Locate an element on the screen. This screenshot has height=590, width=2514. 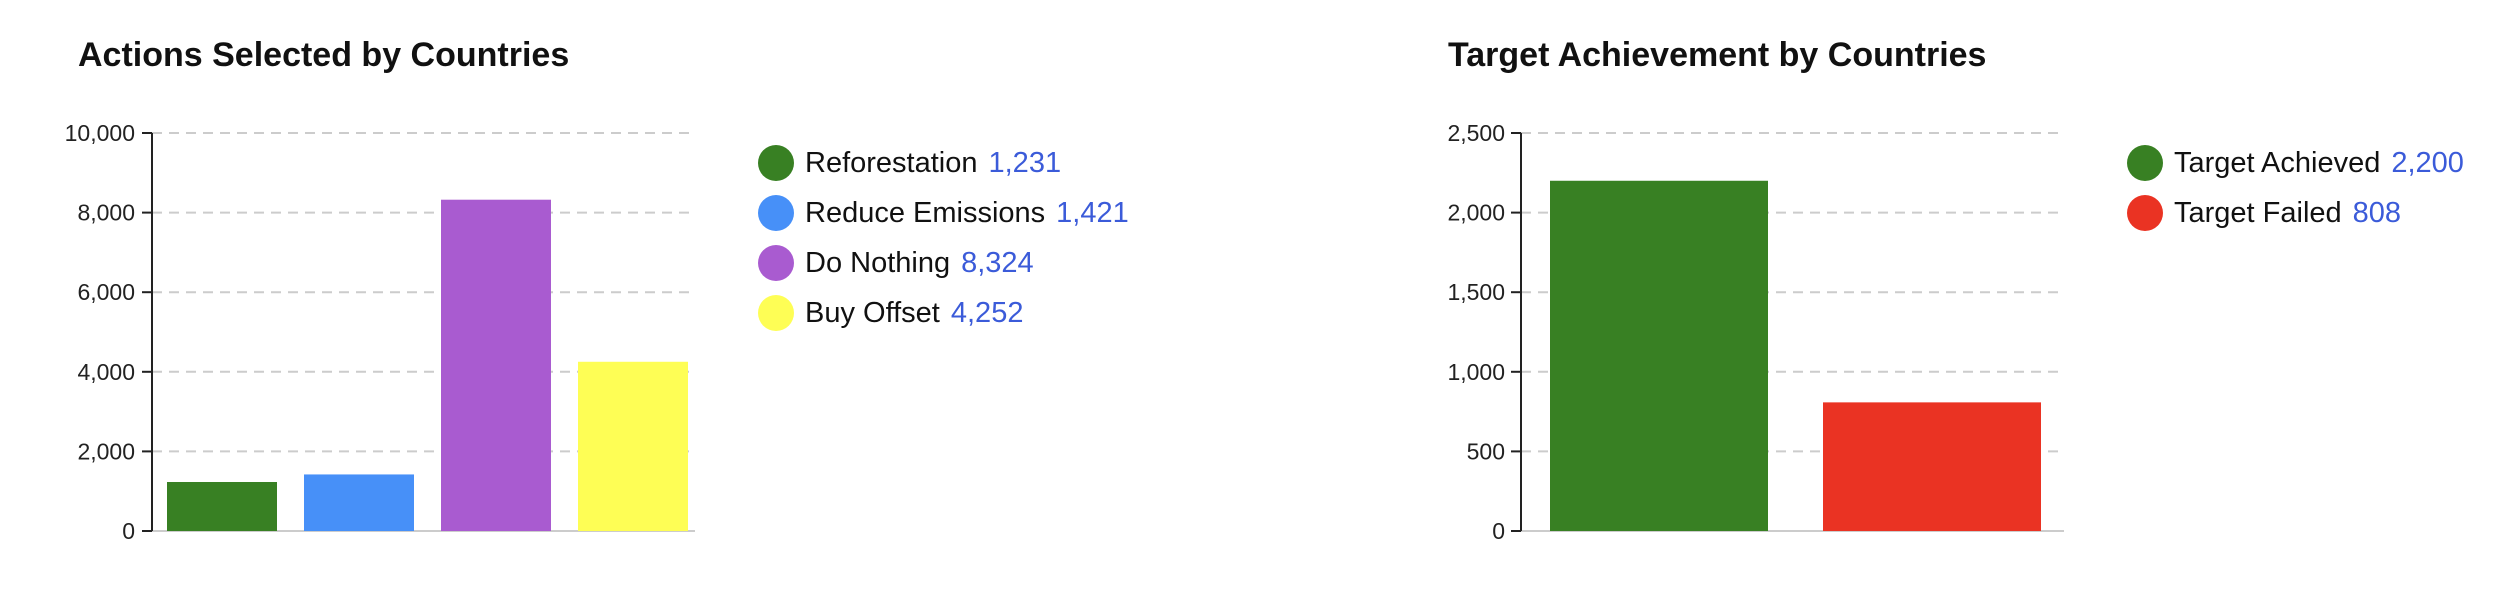
legend-value: 1,421 is located at coordinates (1092, 212).